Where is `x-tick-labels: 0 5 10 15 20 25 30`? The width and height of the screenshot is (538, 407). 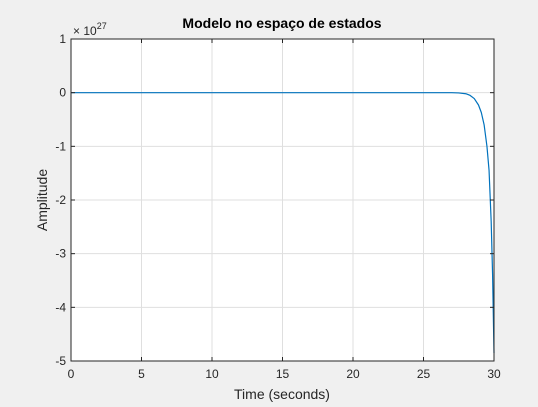 x-tick-labels: 0 5 10 15 20 25 30 is located at coordinates (284, 374).